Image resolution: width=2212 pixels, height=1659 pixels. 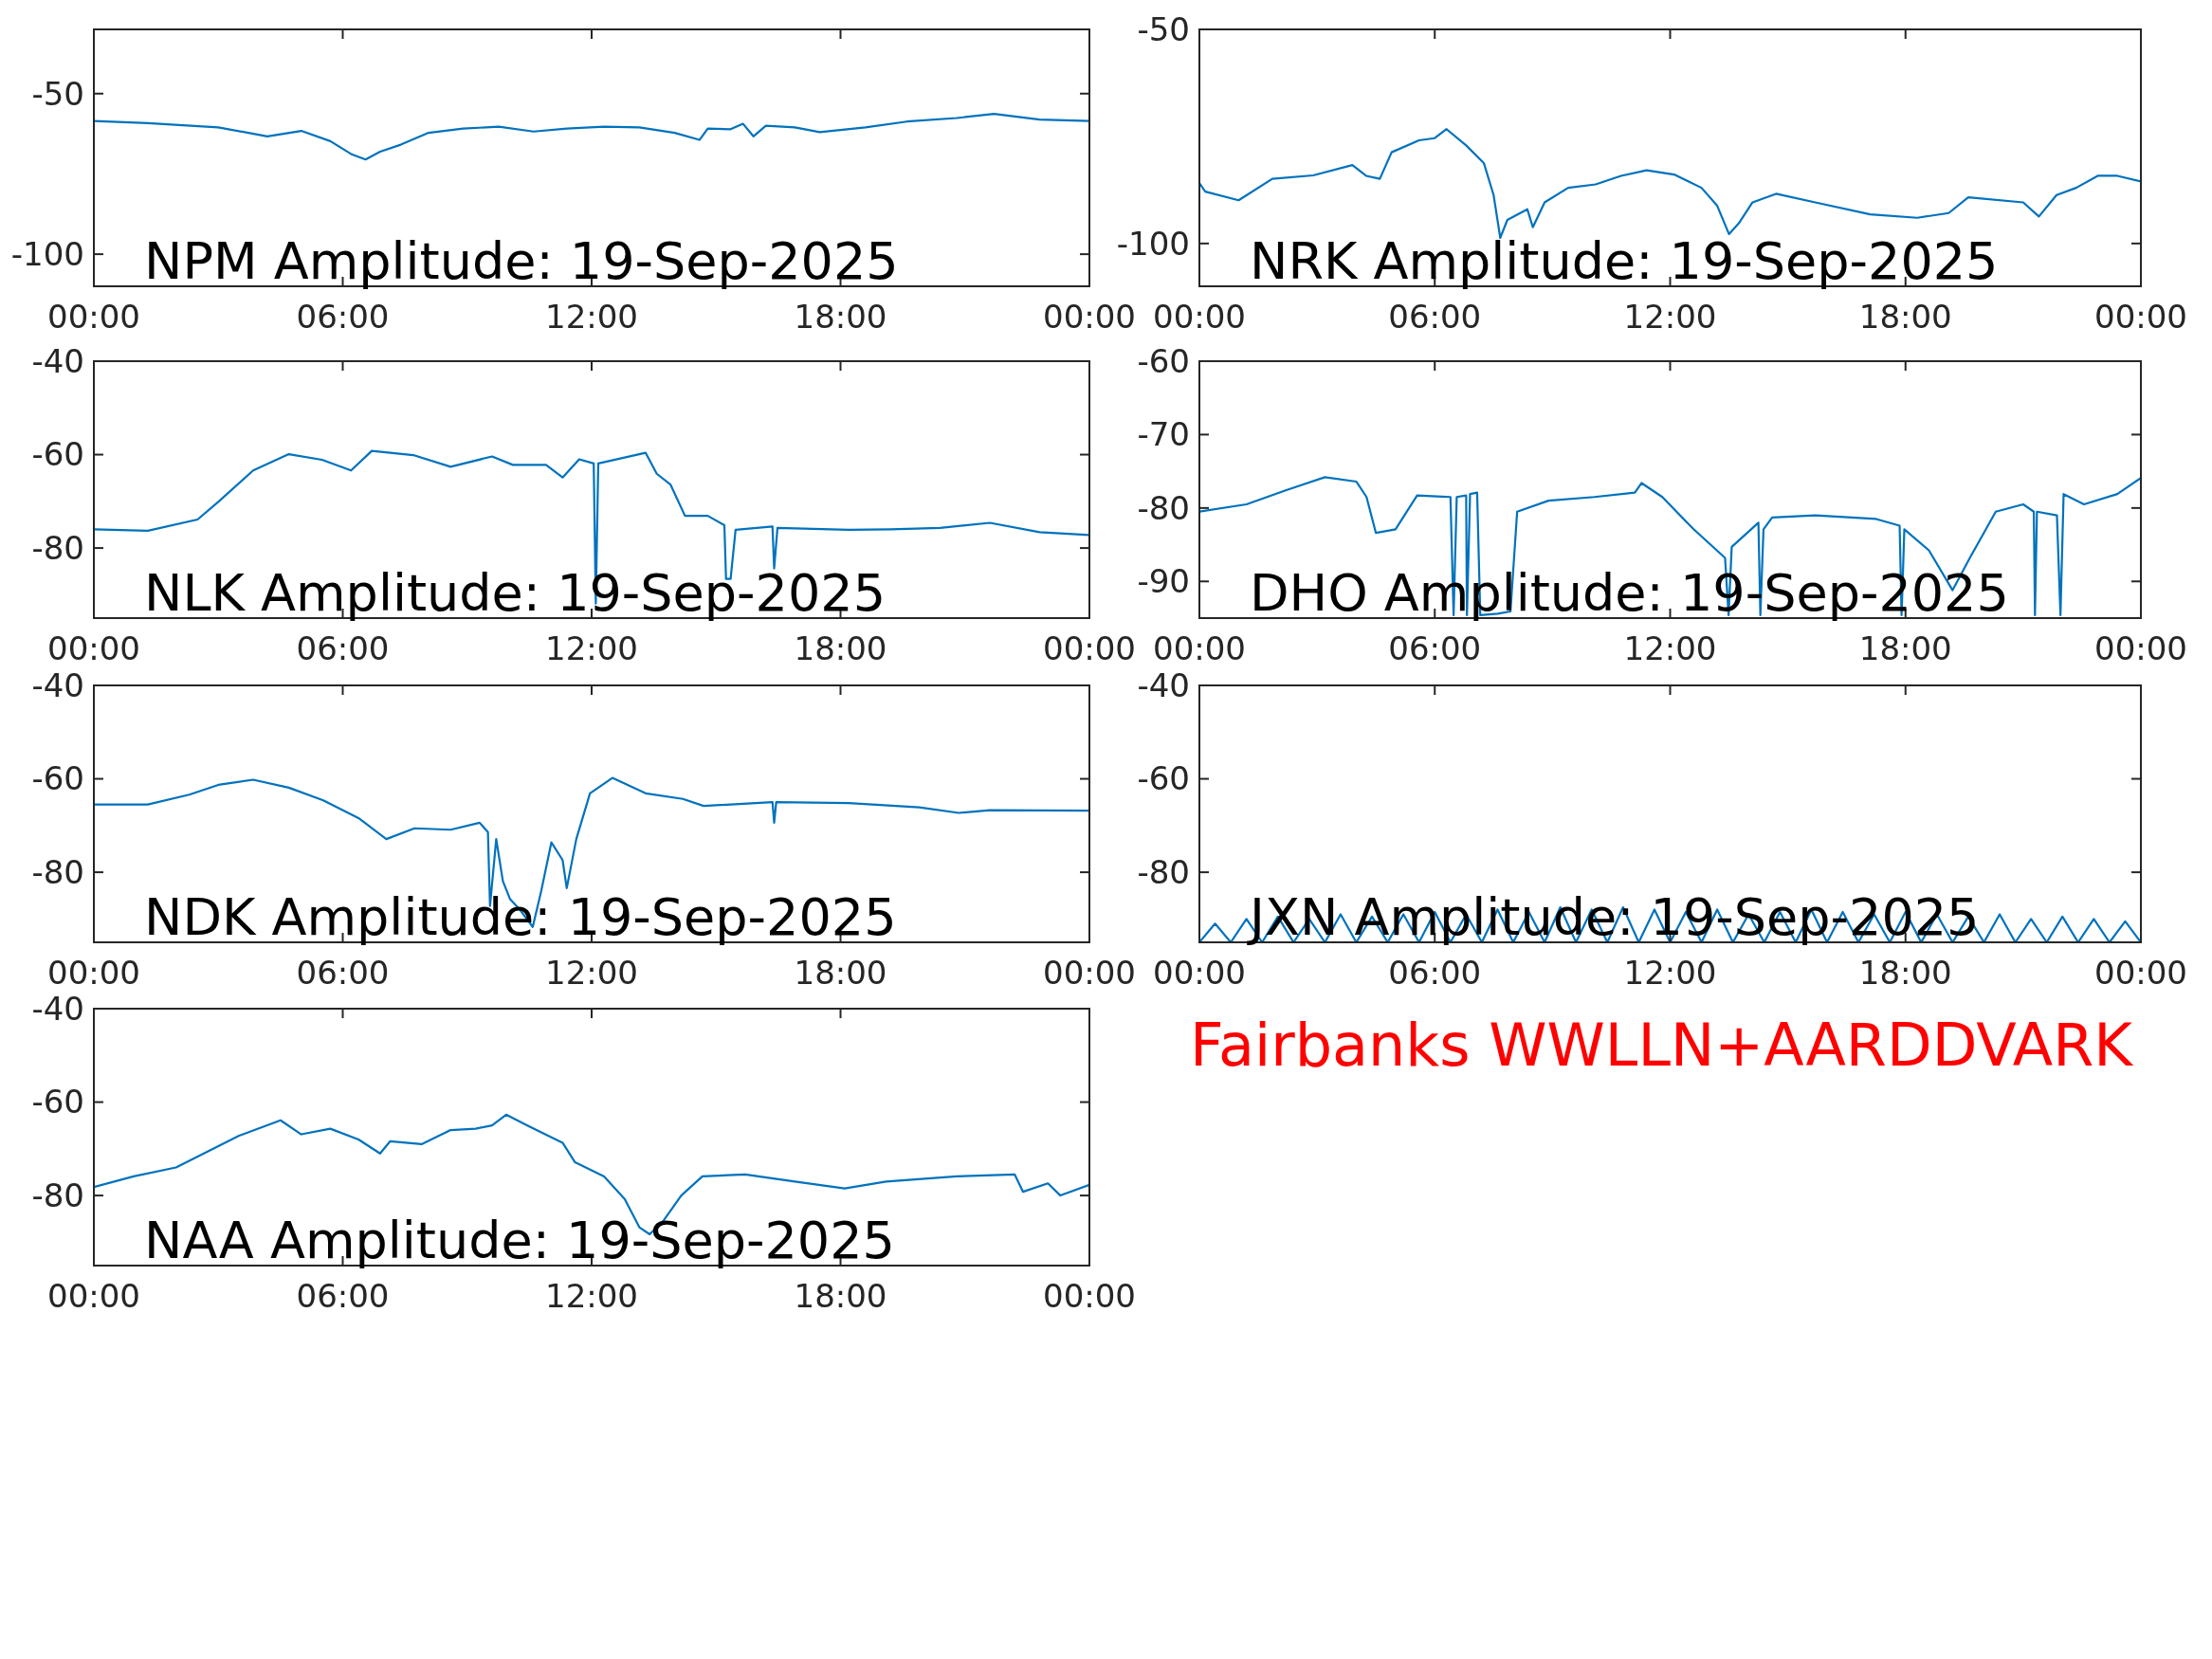 I want to click on text: NPM Amplitude: 19-Sep-2025, so click(x=521, y=261).